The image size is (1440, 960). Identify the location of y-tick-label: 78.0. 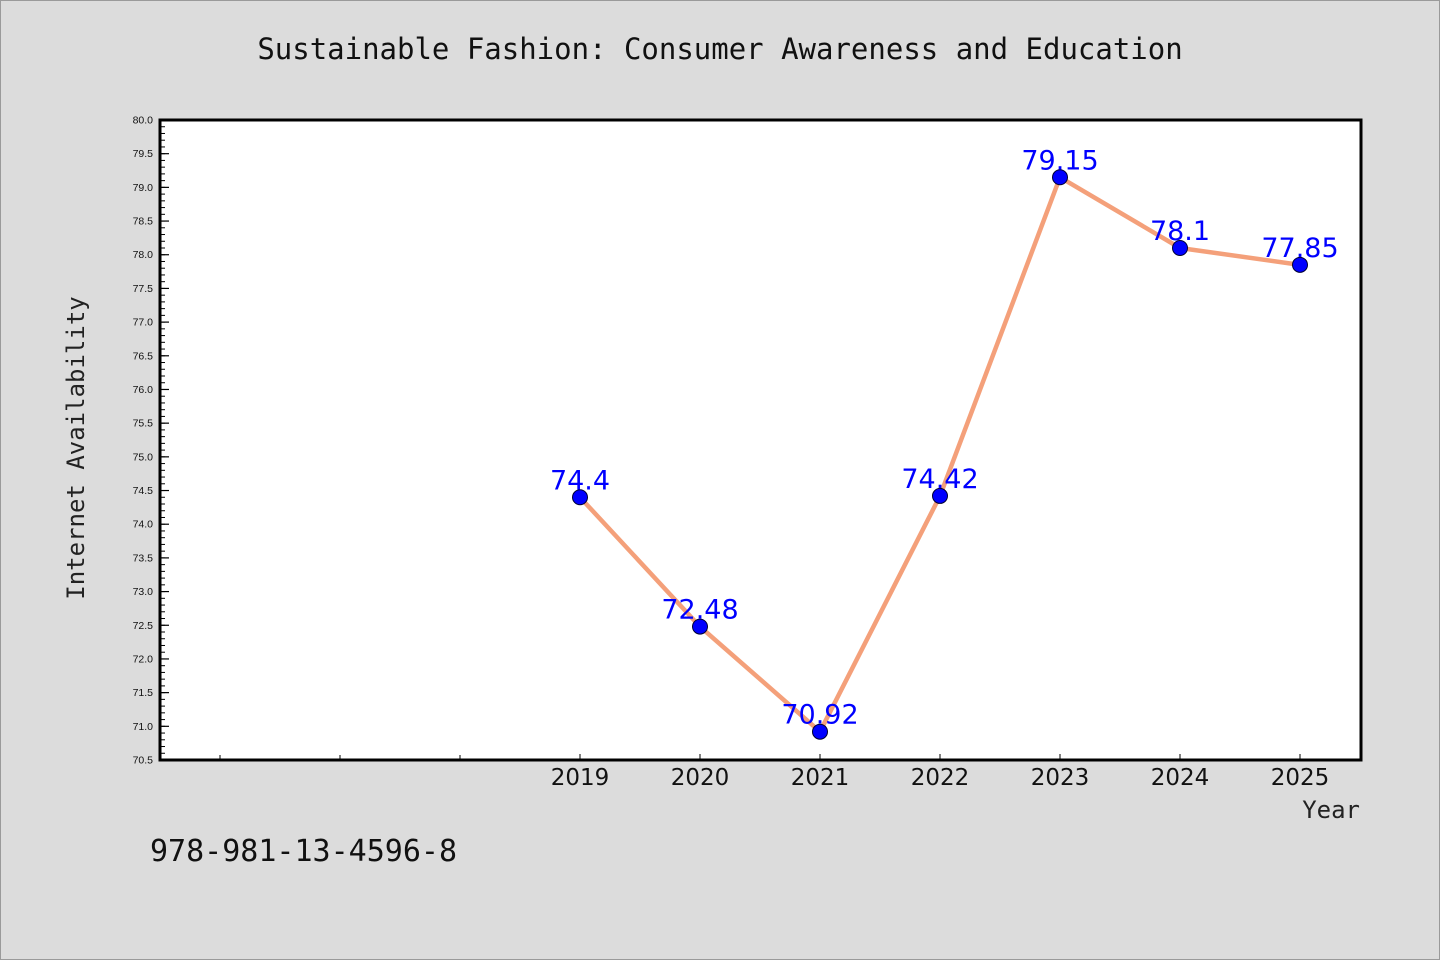
(143, 255).